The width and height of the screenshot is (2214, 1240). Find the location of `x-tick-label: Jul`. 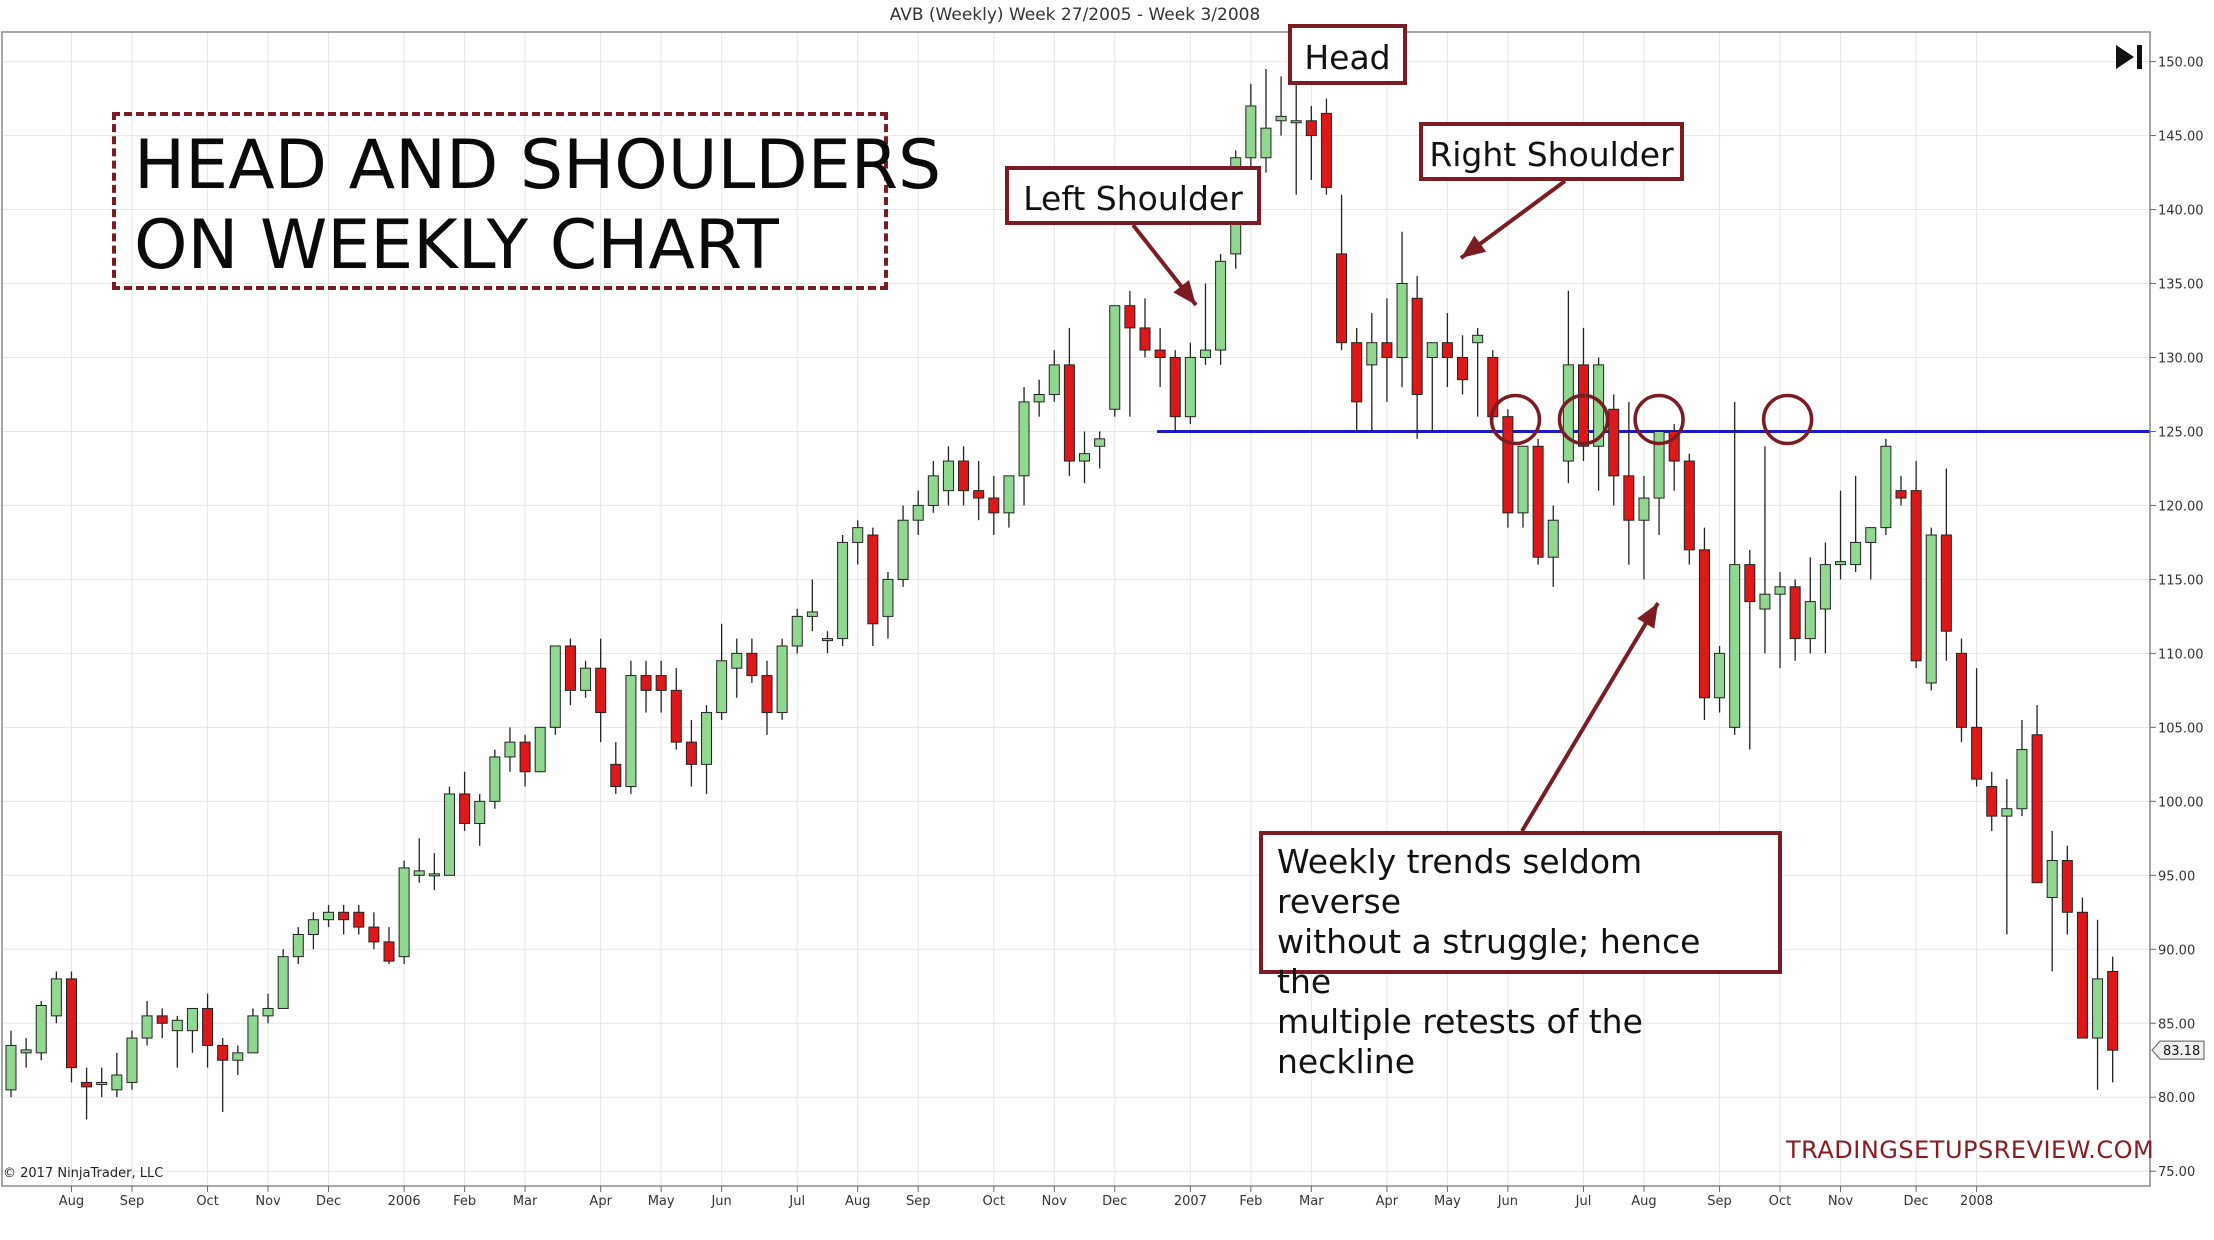

x-tick-label: Jul is located at coordinates (1583, 1201).